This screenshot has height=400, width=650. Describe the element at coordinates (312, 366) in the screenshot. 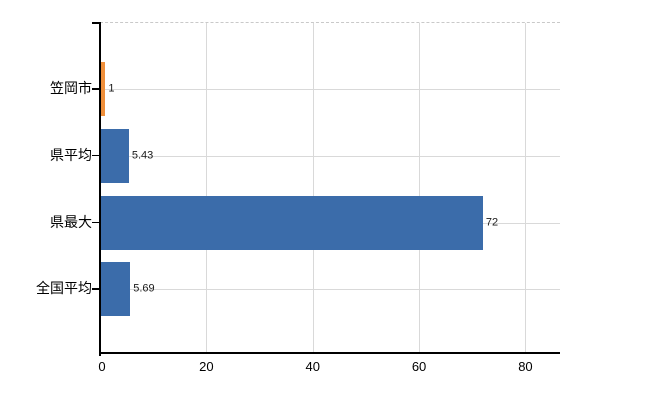

I see `x-tick-label-40: 40` at that location.